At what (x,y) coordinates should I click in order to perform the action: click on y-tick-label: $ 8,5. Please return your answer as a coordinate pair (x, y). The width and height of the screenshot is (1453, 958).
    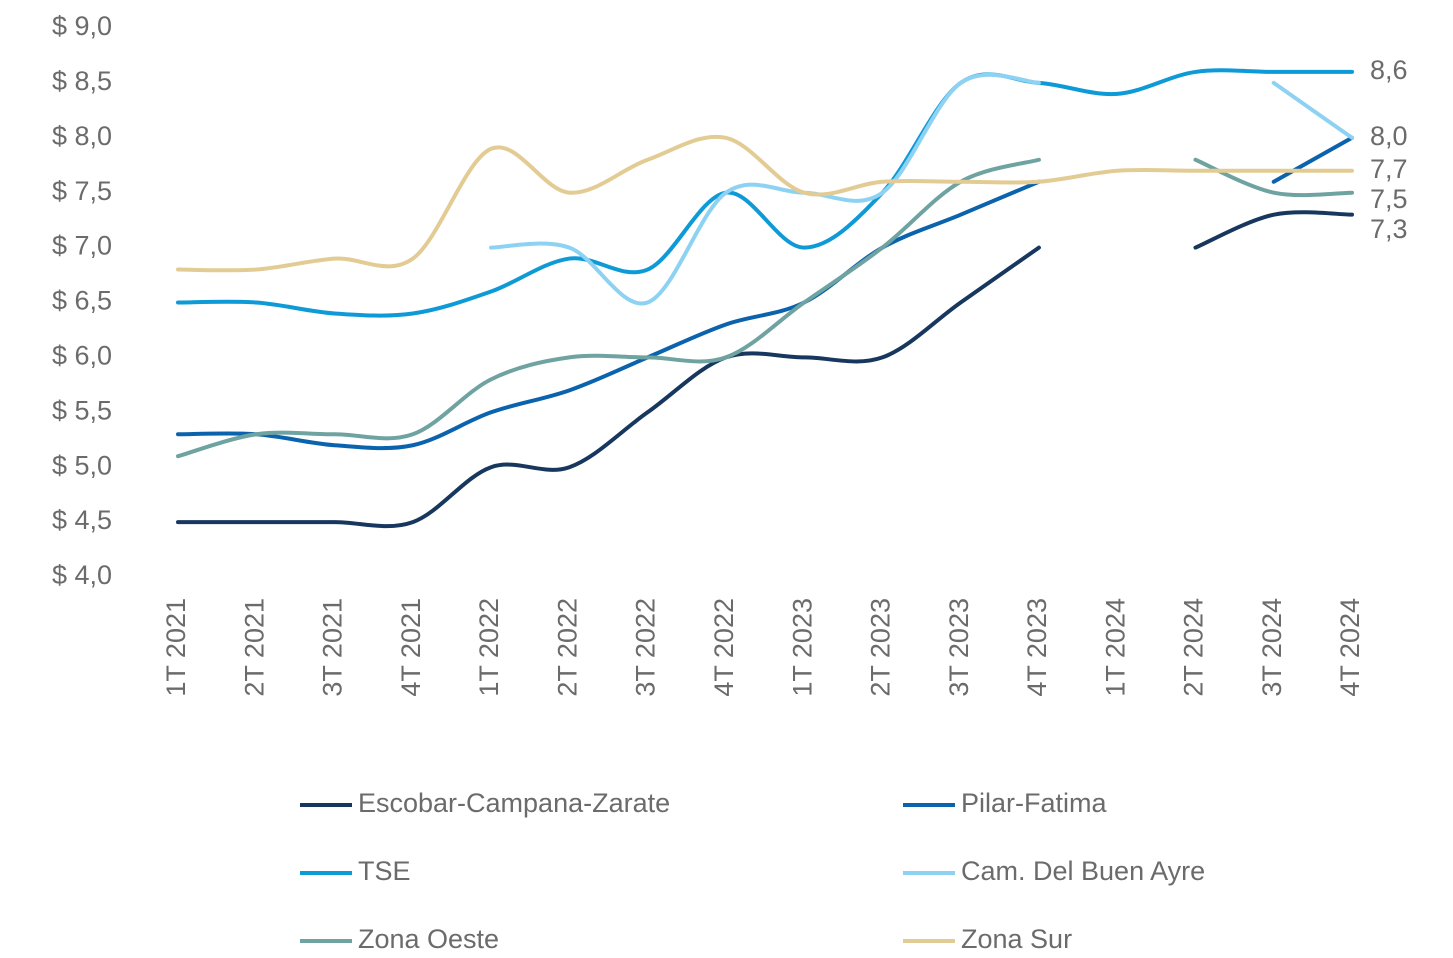
    Looking at the image, I should click on (82, 81).